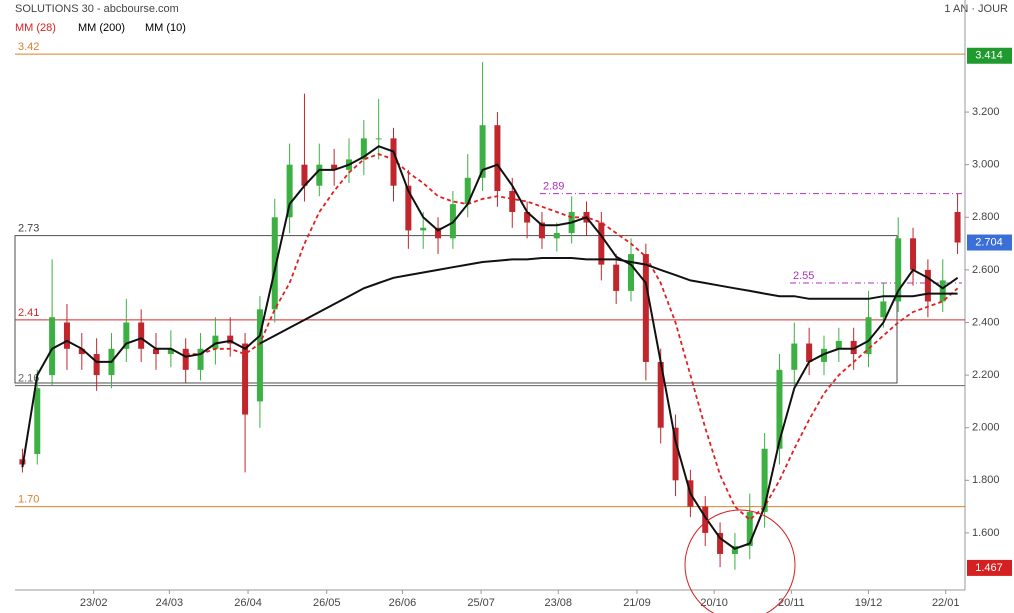 This screenshot has width=1014, height=613. I want to click on x-tick-label: 26/04, so click(248, 603).